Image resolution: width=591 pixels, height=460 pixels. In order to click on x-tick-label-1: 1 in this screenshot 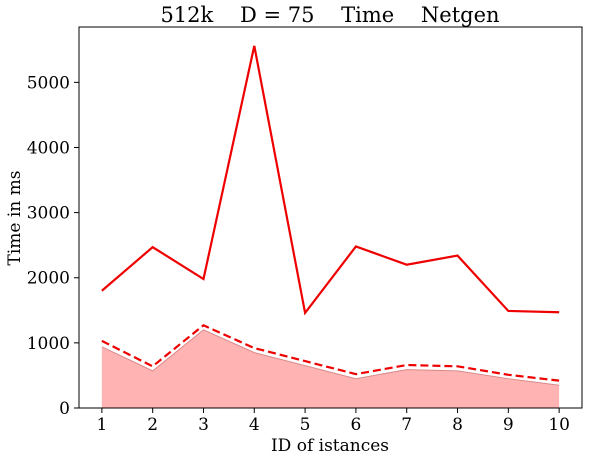, I will do `click(101, 425)`.